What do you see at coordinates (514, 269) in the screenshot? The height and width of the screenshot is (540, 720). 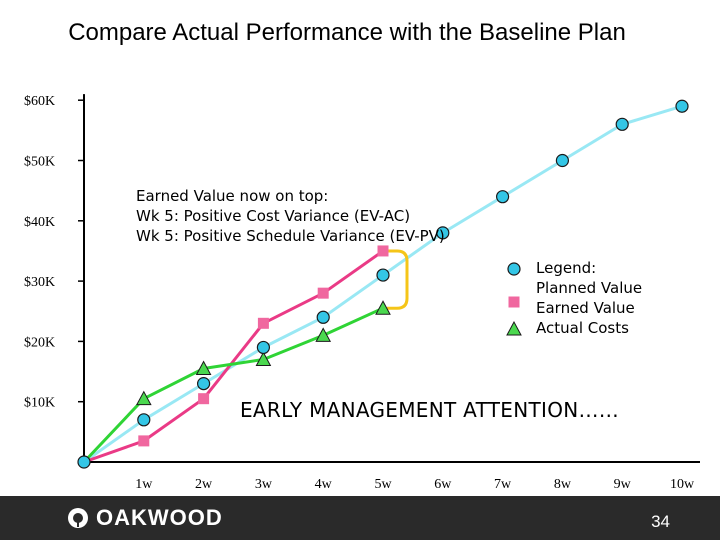 I see `legend-circle-marker` at bounding box center [514, 269].